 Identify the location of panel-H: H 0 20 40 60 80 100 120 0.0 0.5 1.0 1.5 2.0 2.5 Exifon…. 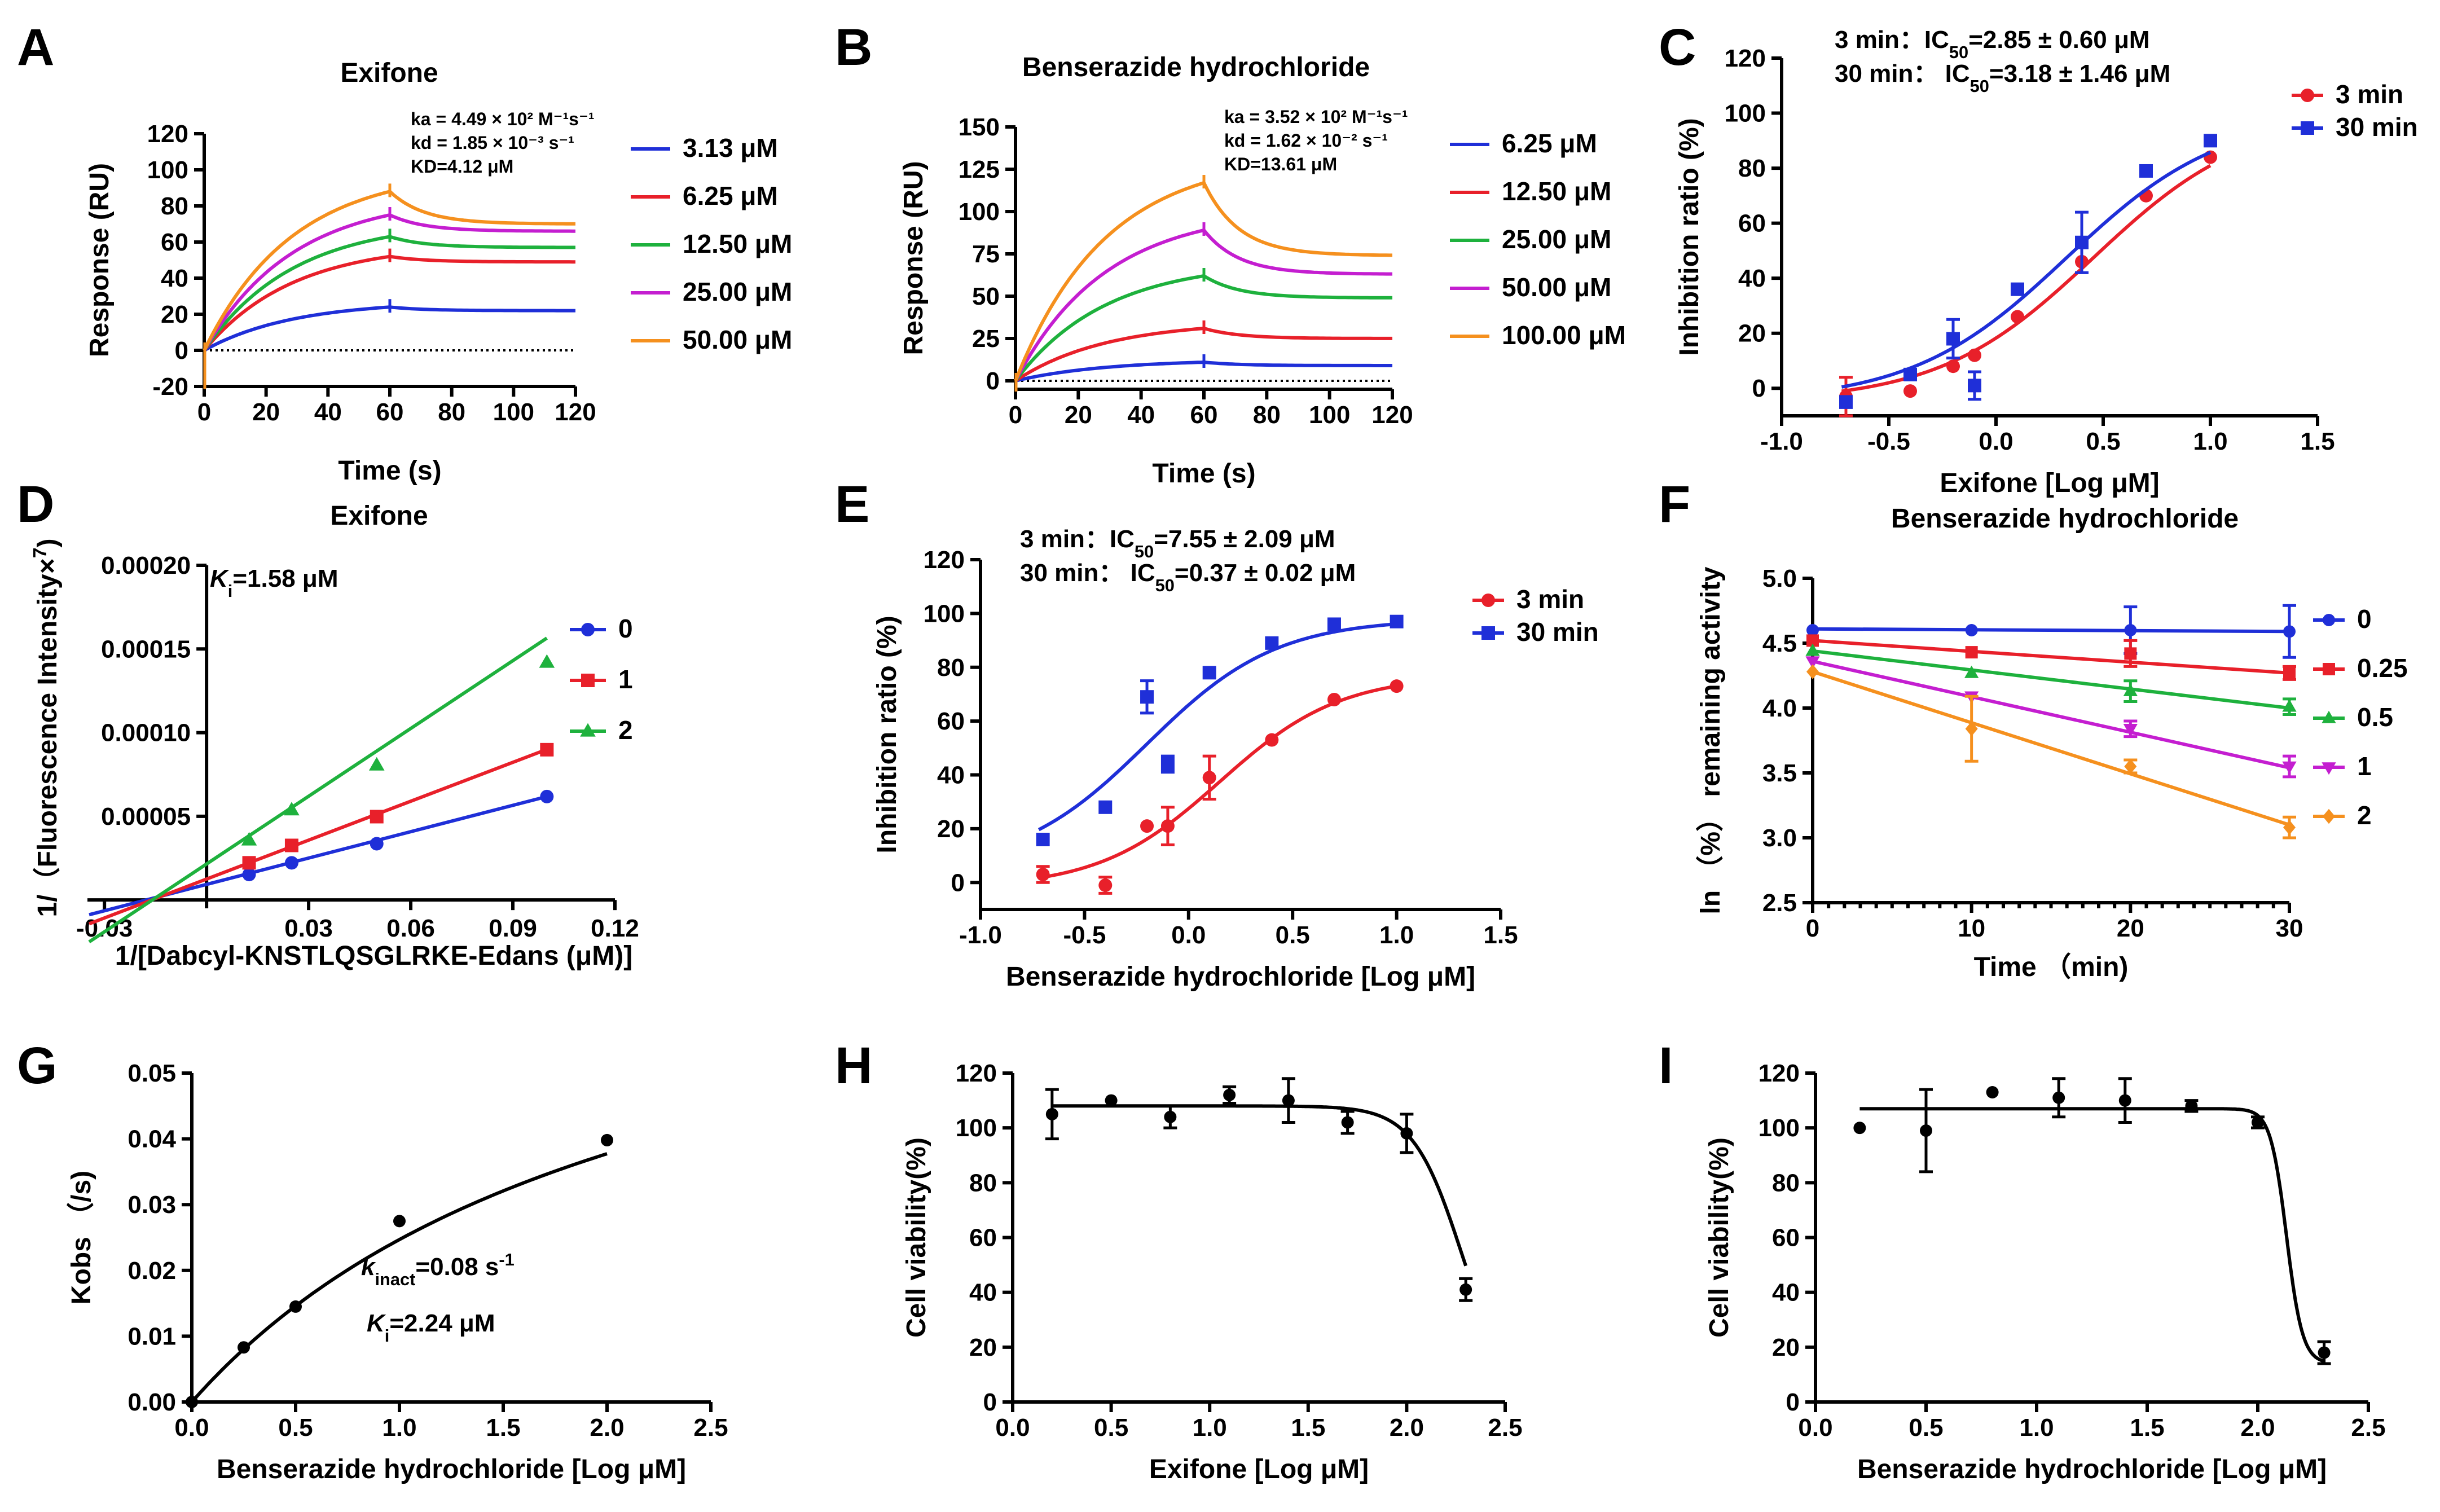
(1179, 1260).